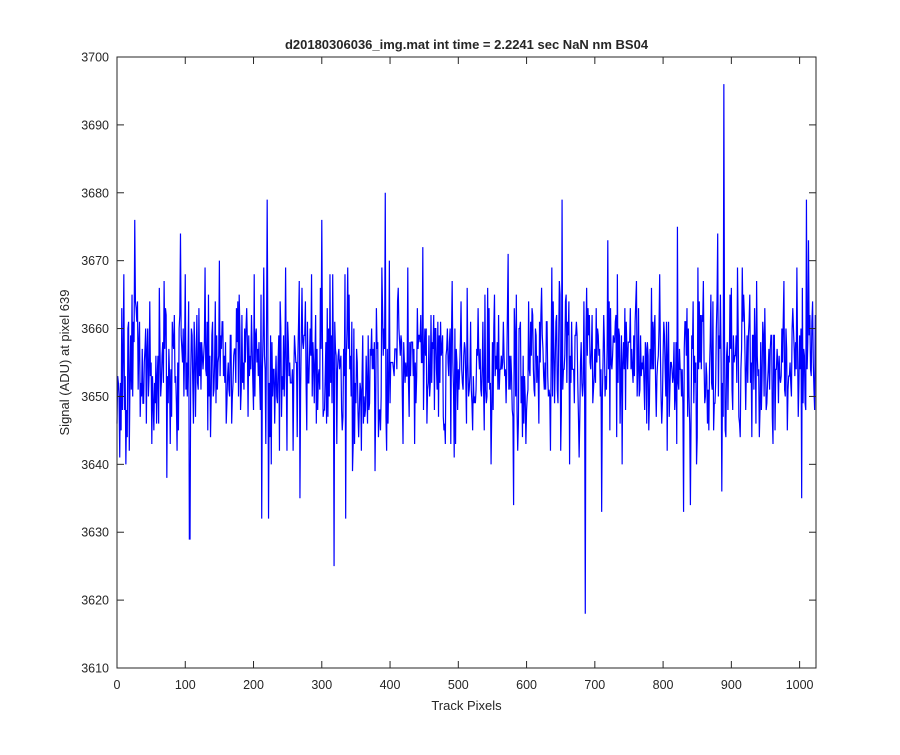 The image size is (900, 755). I want to click on x-tick-label: 800, so click(663, 685).